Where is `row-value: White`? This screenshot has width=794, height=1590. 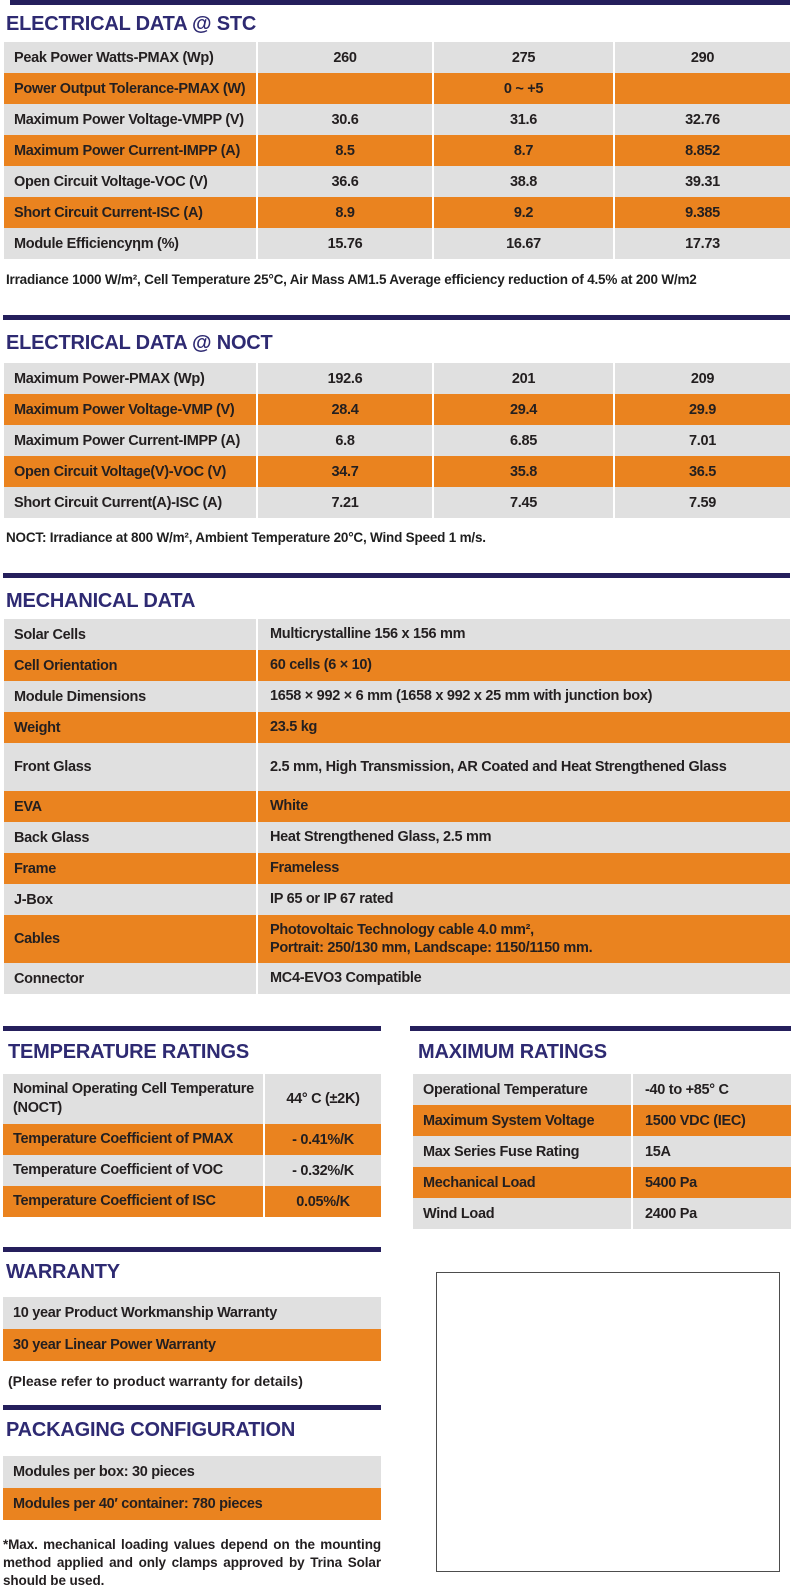 row-value: White is located at coordinates (524, 806).